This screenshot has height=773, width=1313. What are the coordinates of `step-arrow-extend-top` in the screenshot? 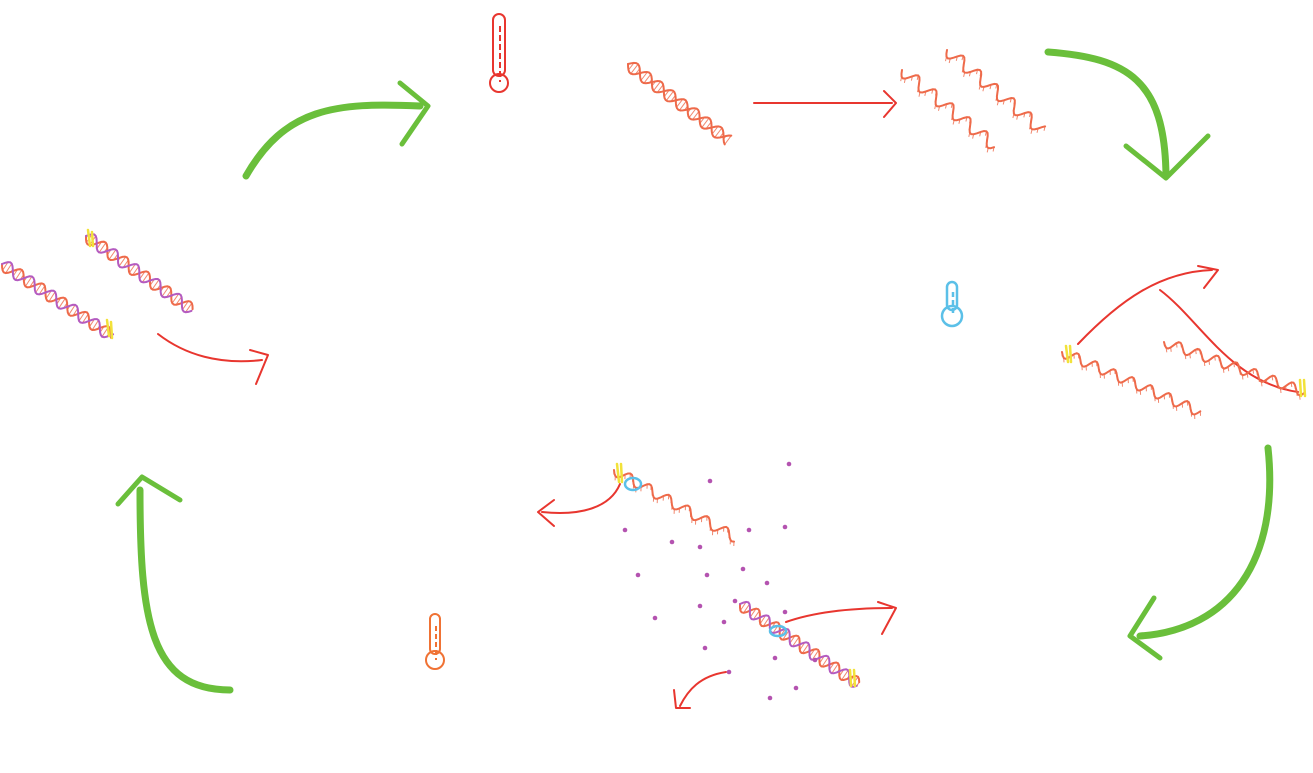 It's located at (581, 498).